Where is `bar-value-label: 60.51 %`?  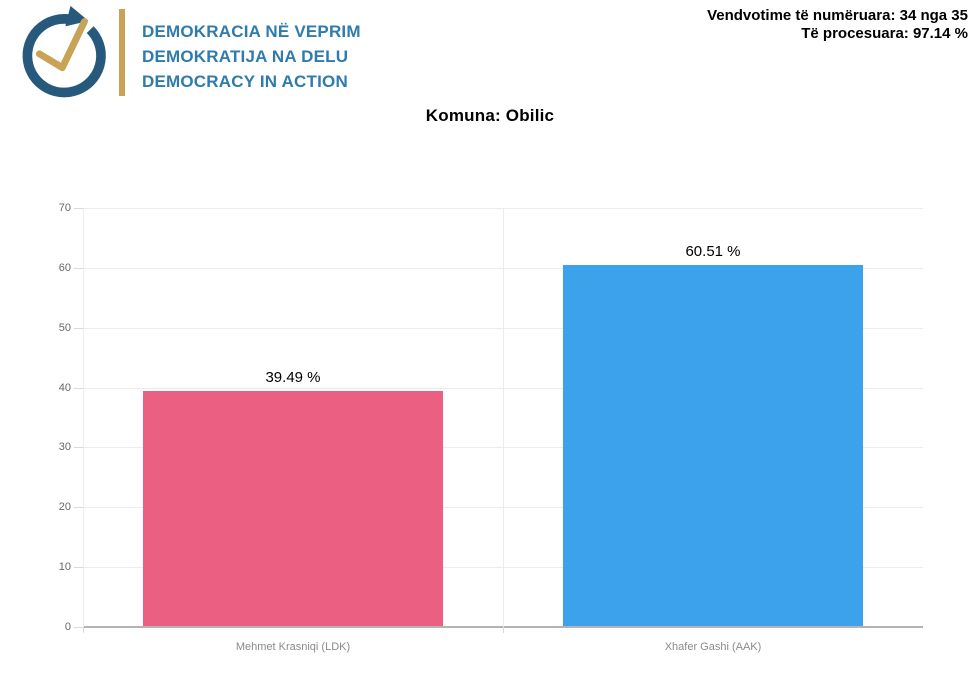
bar-value-label: 60.51 % is located at coordinates (713, 251).